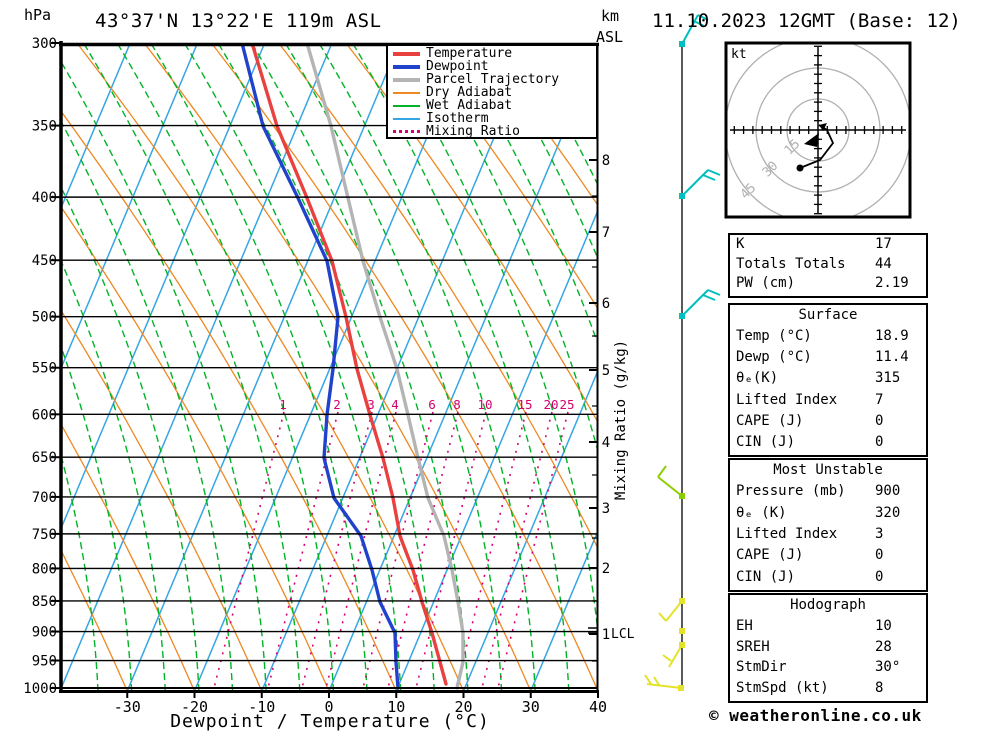 The image size is (1000, 733). I want to click on table-row-label: StmSpd (kt), so click(782, 688).